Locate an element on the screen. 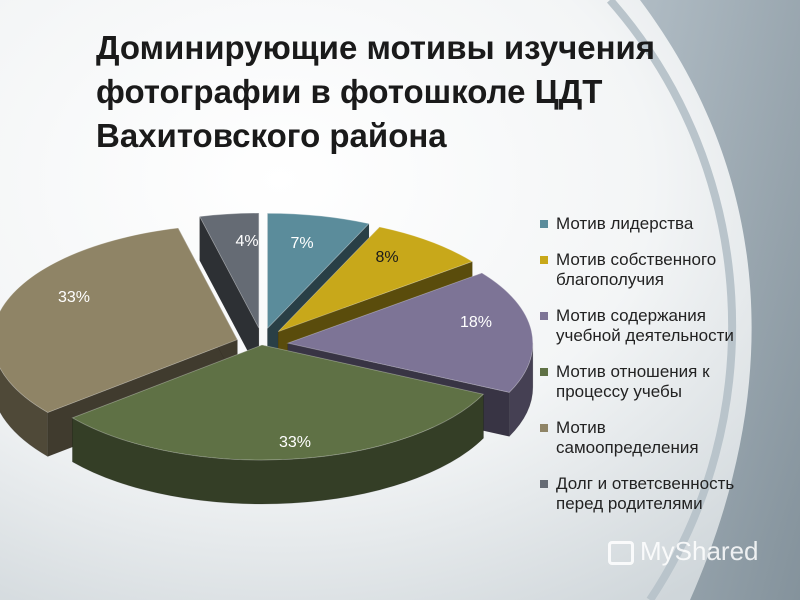 The height and width of the screenshot is (600, 800). slide-title-line-1: Доминирующие мотивы изучения is located at coordinates (376, 47).